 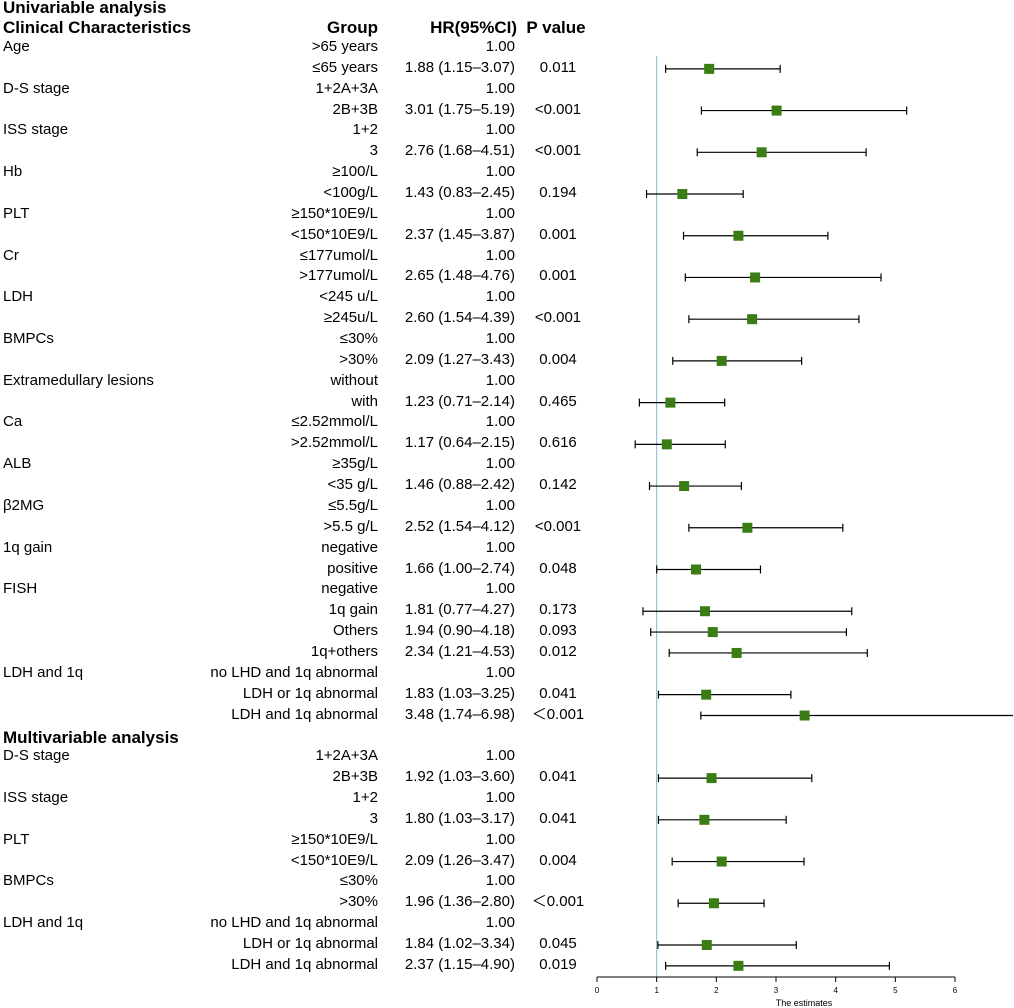 What do you see at coordinates (352, 485) in the screenshot?
I see `group-label: <35 g/L` at bounding box center [352, 485].